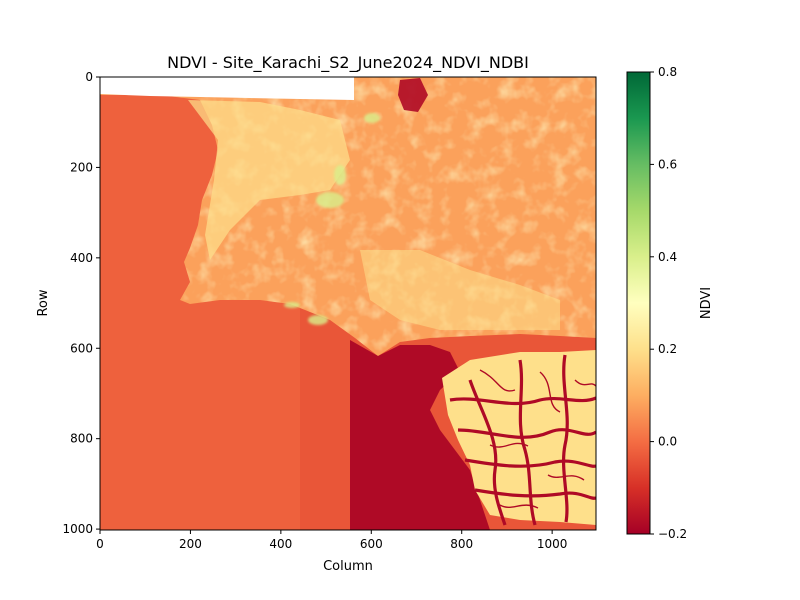 Image resolution: width=800 pixels, height=600 pixels. Describe the element at coordinates (537, 439) in the screenshot. I see `delta-minor-channels` at that location.